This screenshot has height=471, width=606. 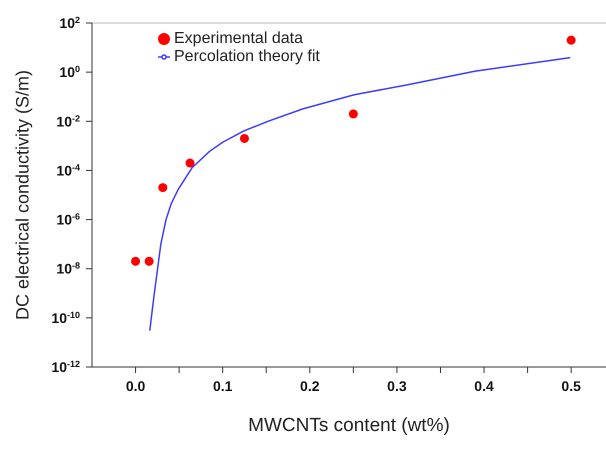 I want to click on y-tick-label: 10$^{-2}$, so click(x=68, y=121).